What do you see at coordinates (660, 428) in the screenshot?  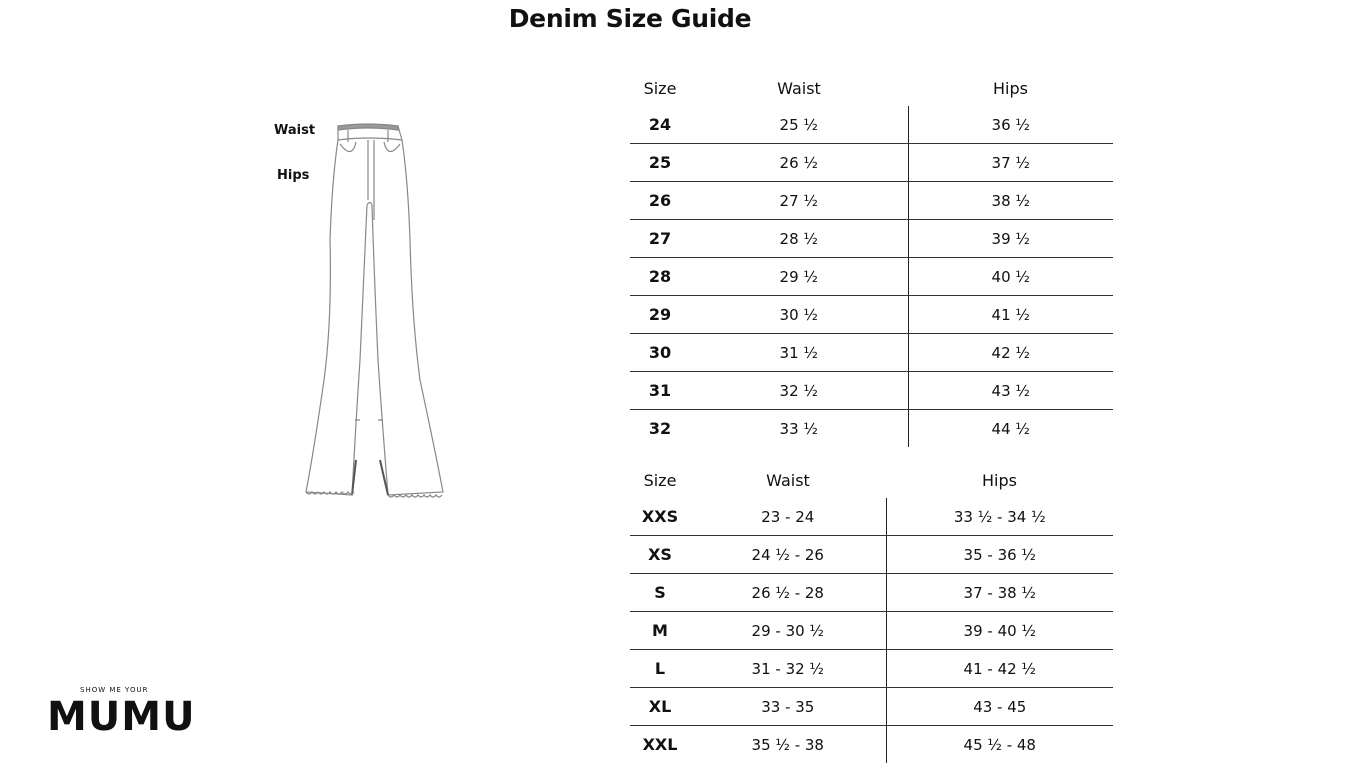 I see `cell-size: 32` at bounding box center [660, 428].